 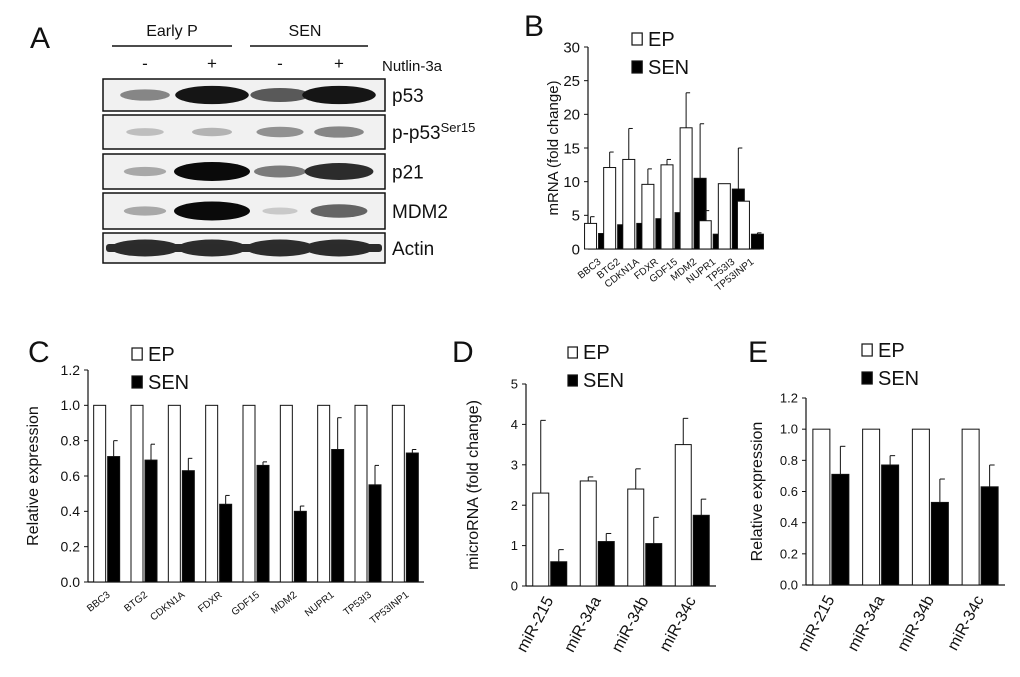 I want to click on blot-band-label-superscript: Ser15, so click(x=458, y=127).